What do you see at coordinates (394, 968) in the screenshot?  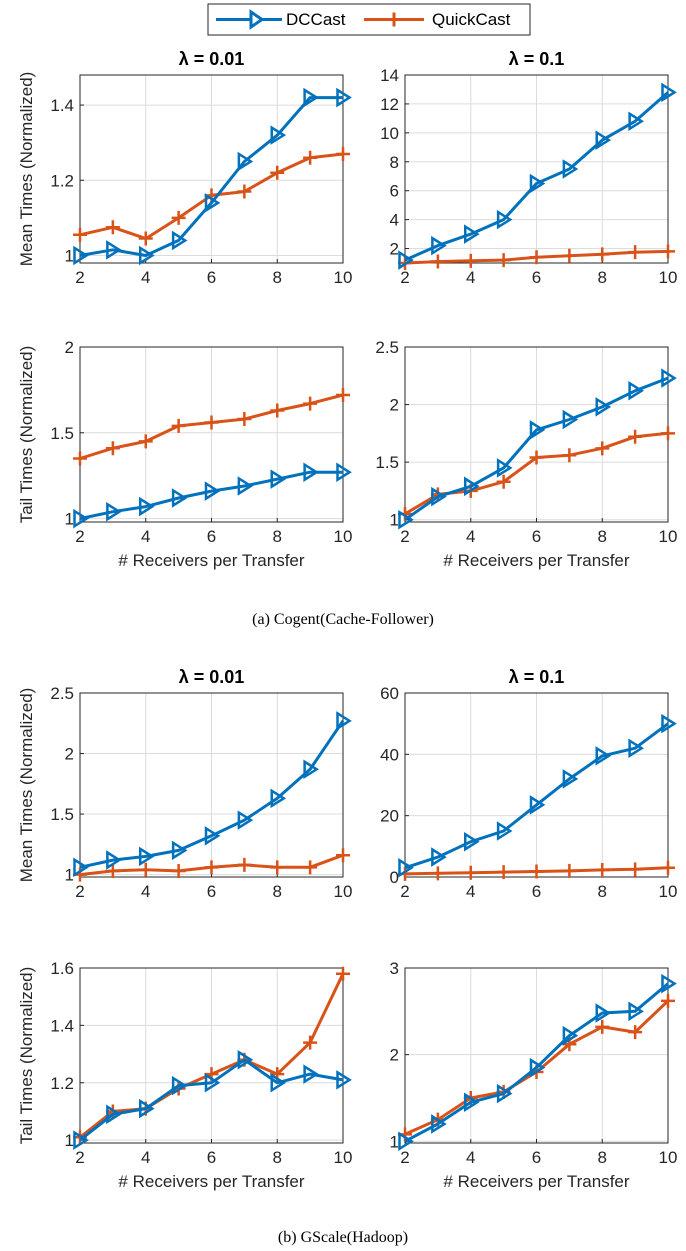 I see `y-tick-label: 3` at bounding box center [394, 968].